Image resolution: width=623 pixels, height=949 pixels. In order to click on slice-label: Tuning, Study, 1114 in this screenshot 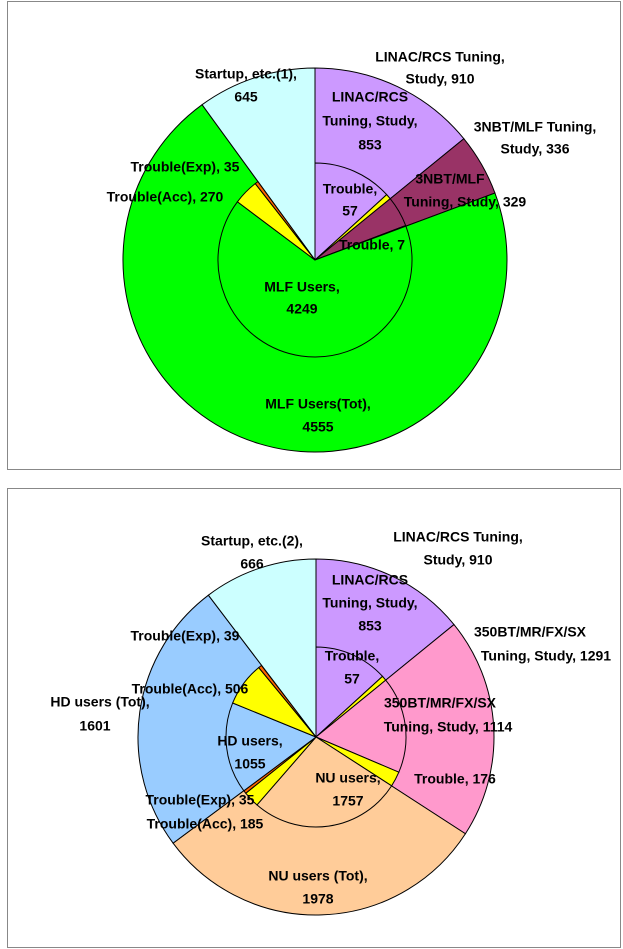, I will do `click(448, 727)`.